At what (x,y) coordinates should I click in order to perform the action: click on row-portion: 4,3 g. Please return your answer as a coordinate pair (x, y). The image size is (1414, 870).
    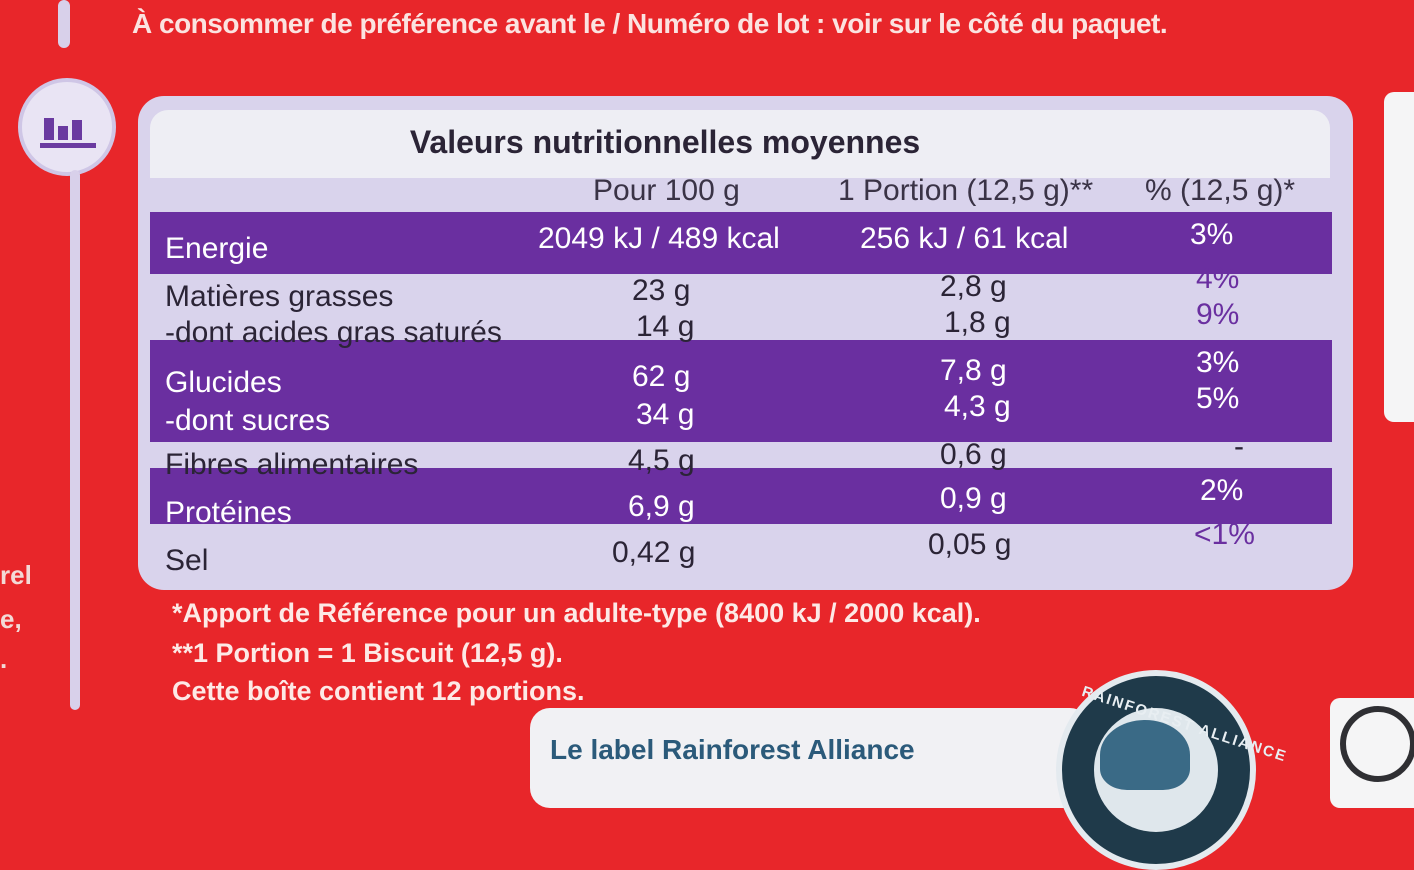
    Looking at the image, I should click on (977, 406).